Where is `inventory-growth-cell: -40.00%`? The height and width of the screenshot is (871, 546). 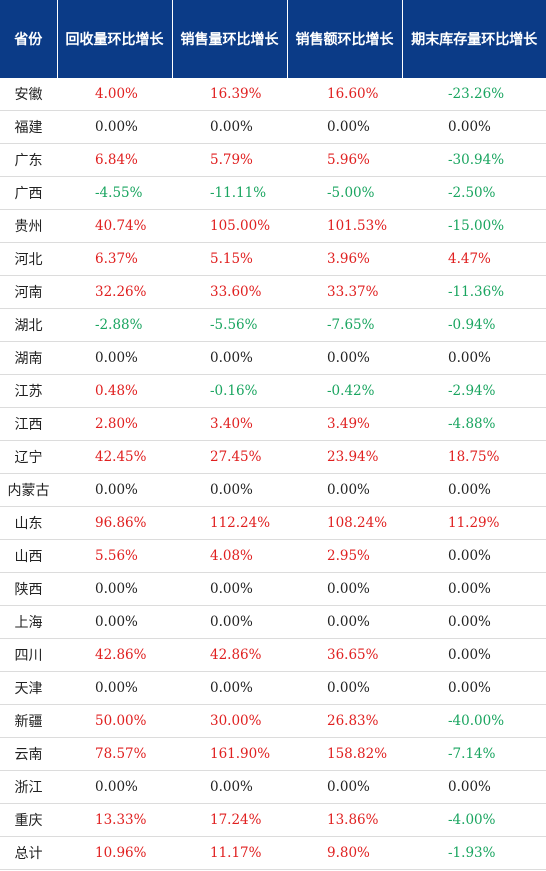
inventory-growth-cell: -40.00% is located at coordinates (474, 721).